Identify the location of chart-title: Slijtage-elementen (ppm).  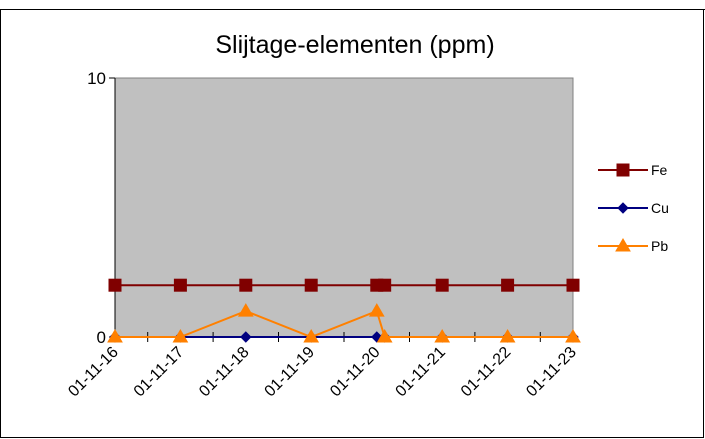
(354, 45).